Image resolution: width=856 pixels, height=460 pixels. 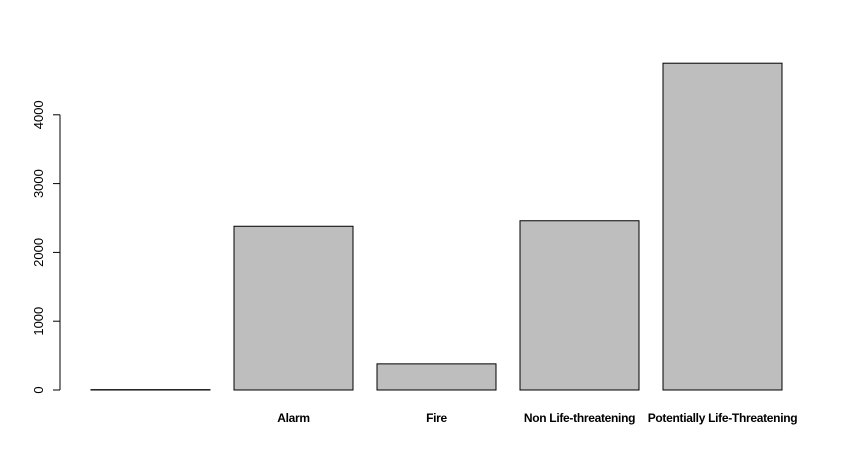 I want to click on category-label: Fire, so click(x=436, y=418).